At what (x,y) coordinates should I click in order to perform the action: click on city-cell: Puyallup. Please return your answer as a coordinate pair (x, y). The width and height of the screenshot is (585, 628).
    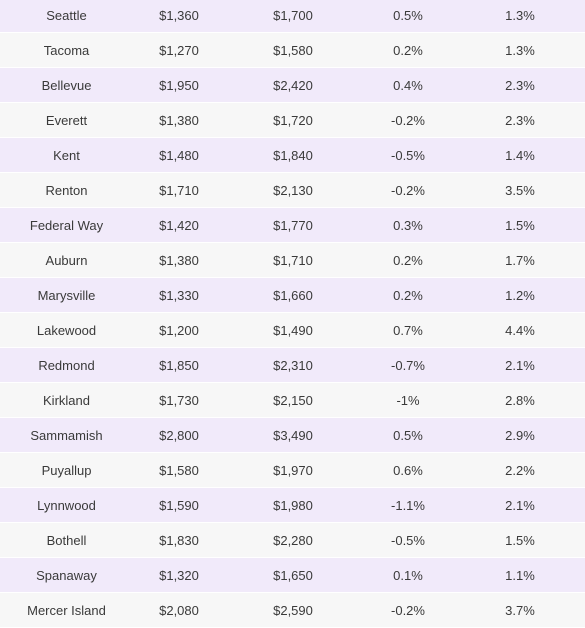
    Looking at the image, I should click on (66, 470).